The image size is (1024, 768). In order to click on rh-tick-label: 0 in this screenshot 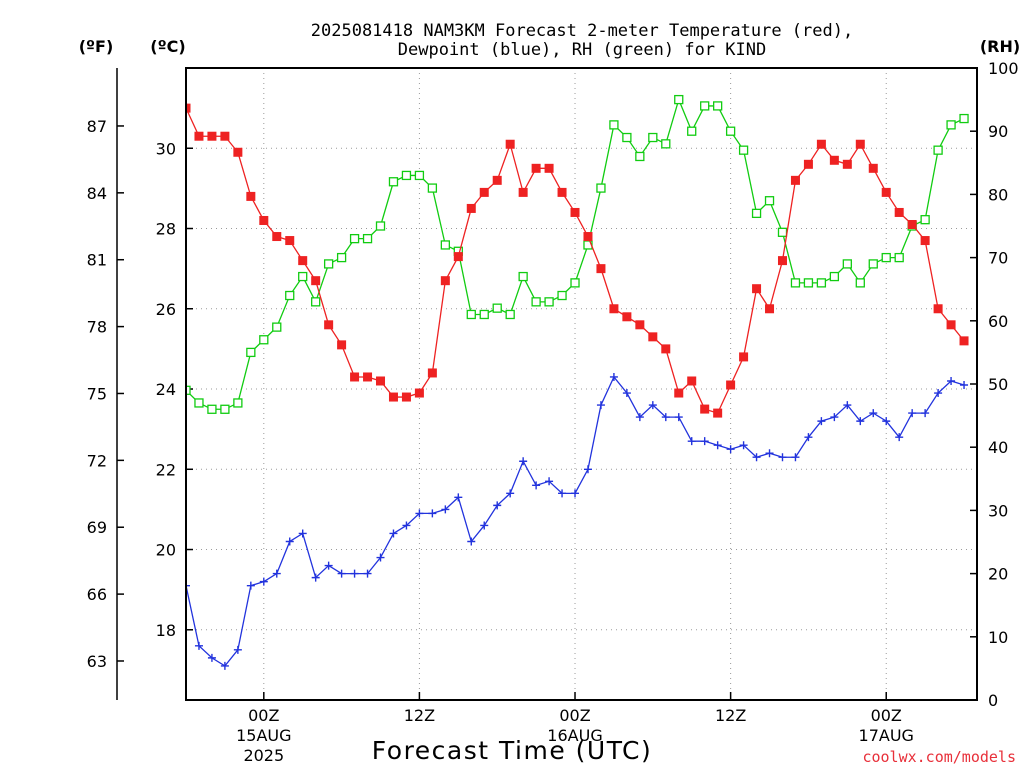, I will do `click(993, 700)`.